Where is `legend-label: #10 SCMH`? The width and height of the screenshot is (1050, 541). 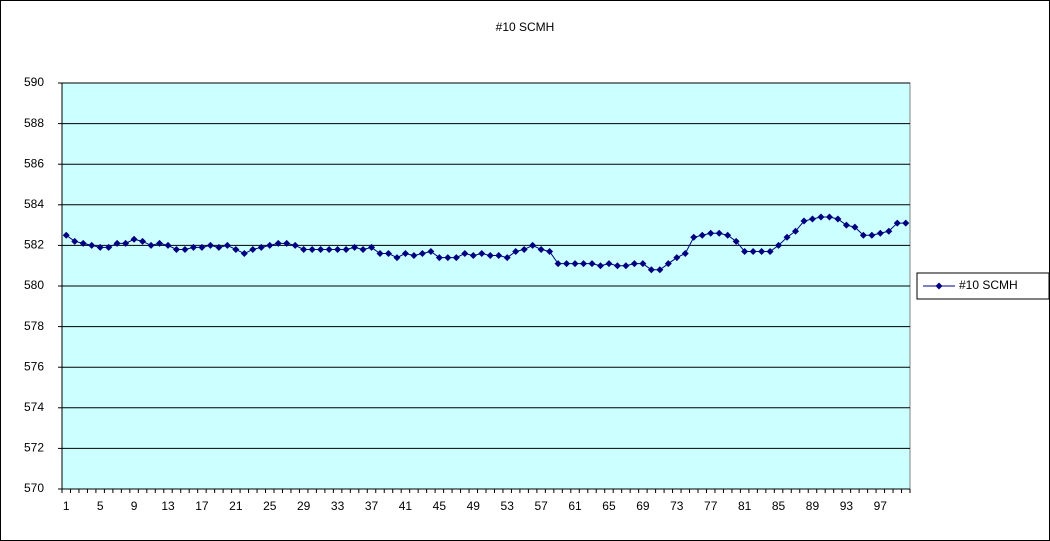
legend-label: #10 SCMH is located at coordinates (988, 285).